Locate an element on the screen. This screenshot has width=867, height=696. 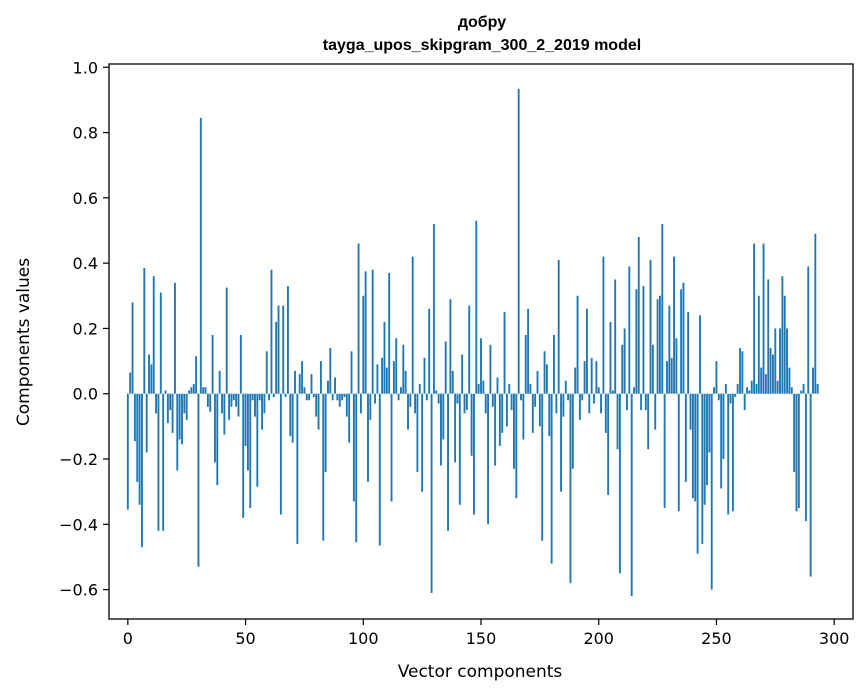
x-tick-label: 50 is located at coordinates (245, 638).